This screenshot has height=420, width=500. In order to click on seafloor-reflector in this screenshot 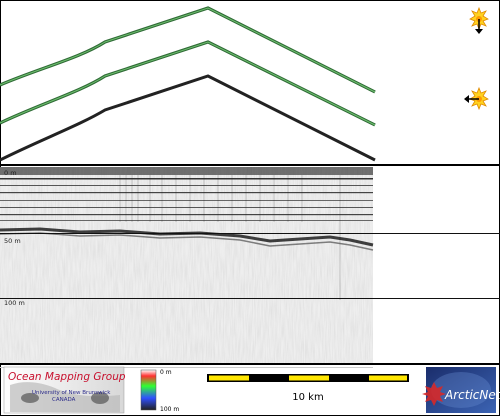, I will do `click(187, 237)`.